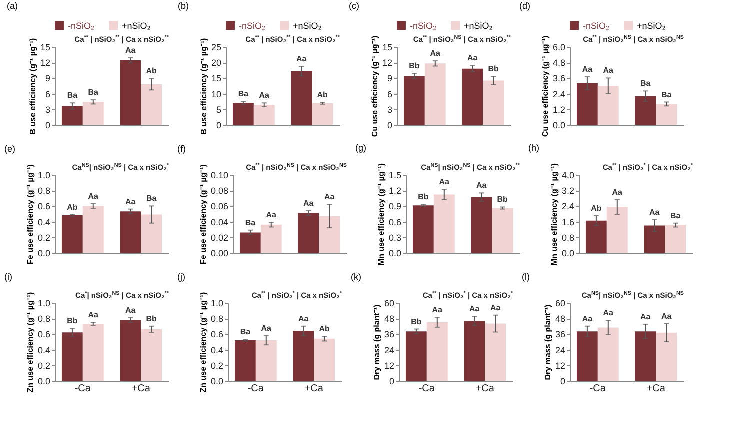 The height and width of the screenshot is (422, 737). I want to click on chart-title: (j), so click(181, 277).